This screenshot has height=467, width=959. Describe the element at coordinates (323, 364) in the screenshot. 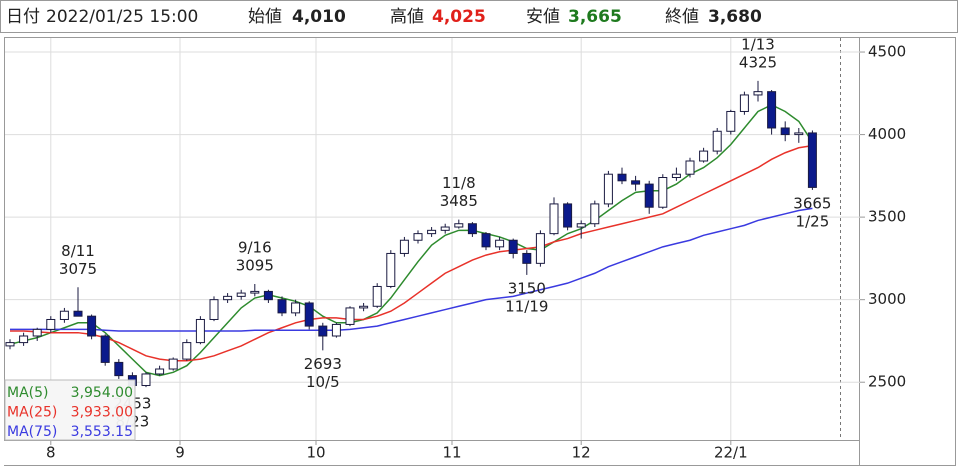

I see `annotation-value: 2693` at that location.